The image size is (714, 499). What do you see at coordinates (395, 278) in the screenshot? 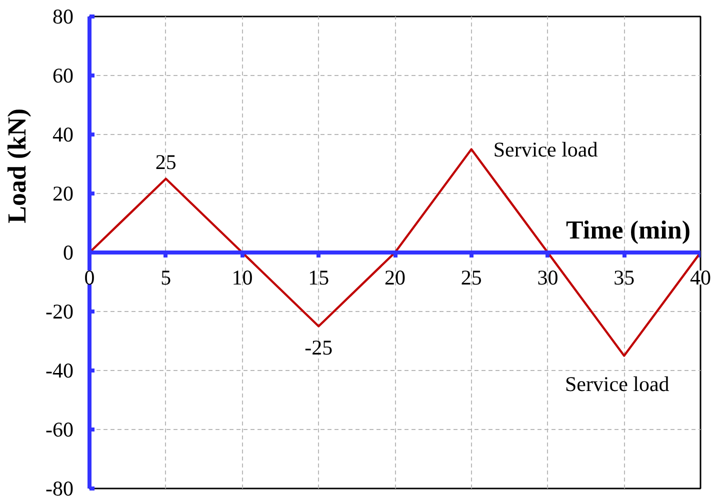
I see `x-tick-label: 20` at bounding box center [395, 278].